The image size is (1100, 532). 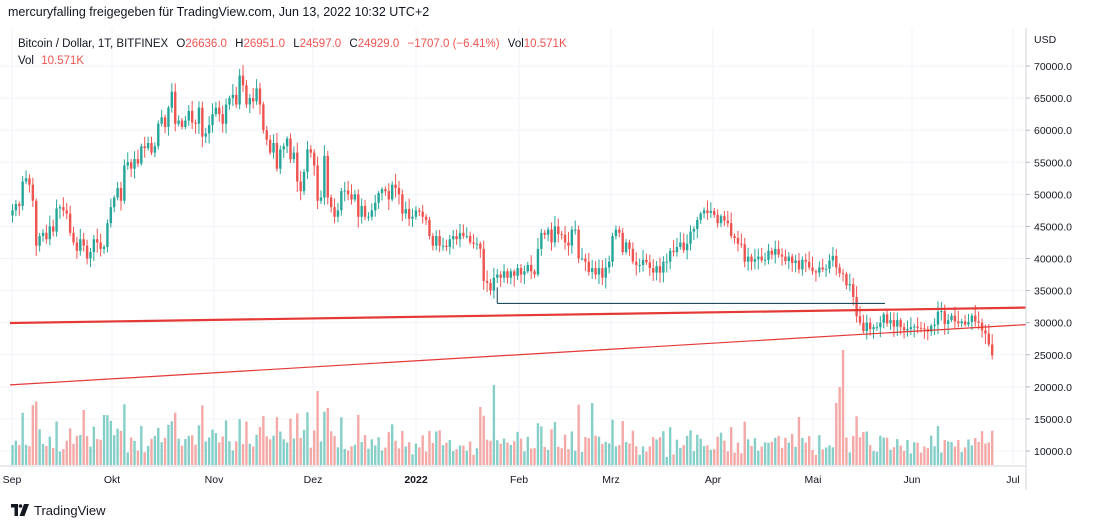 What do you see at coordinates (206, 44) in the screenshot?
I see `open-value: 26636.0` at bounding box center [206, 44].